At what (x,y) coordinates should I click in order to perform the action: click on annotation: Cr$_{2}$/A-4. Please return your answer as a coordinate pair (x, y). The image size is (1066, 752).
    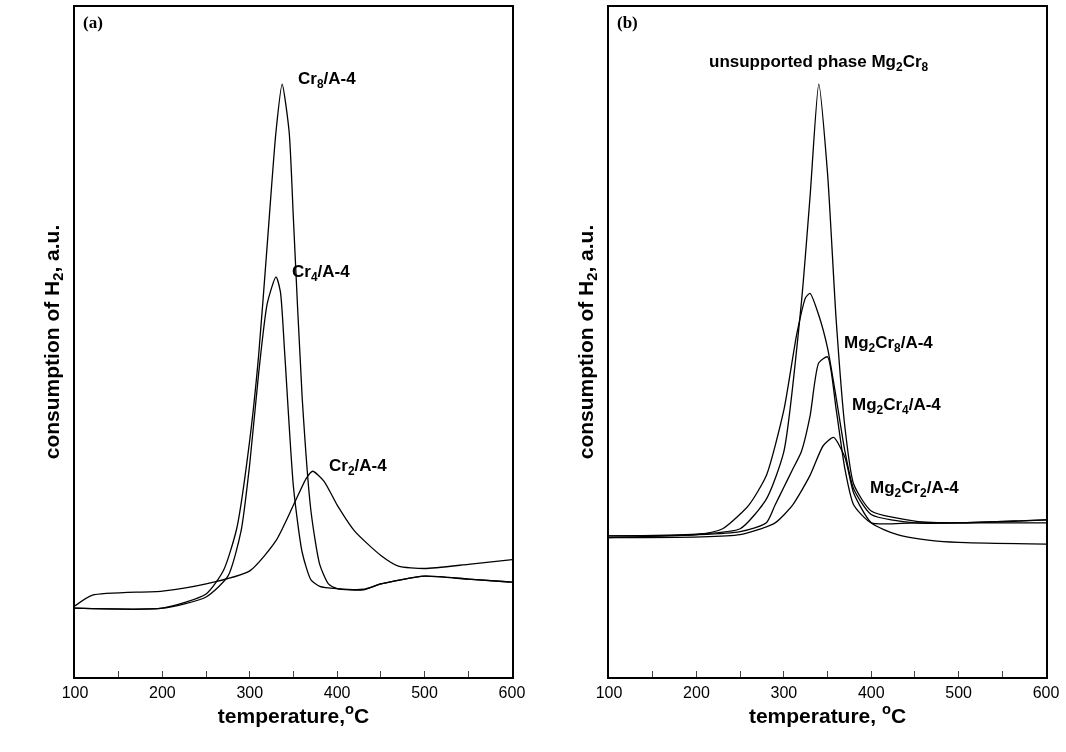
    Looking at the image, I should click on (358, 467).